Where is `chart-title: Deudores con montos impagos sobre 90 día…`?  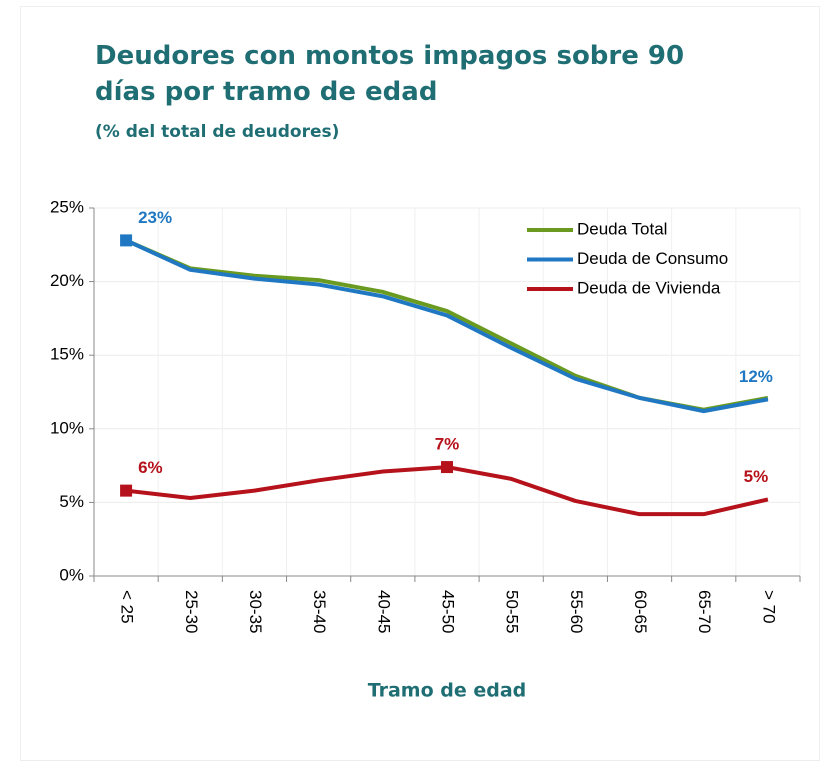
chart-title: Deudores con montos impagos sobre 90 día… is located at coordinates (390, 74).